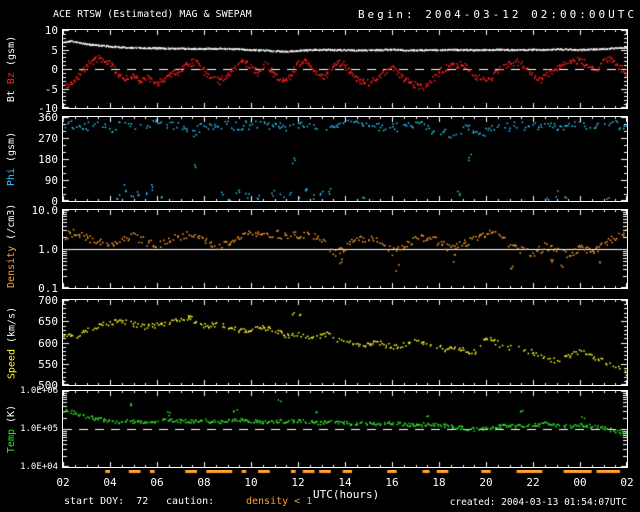 This screenshot has width=640, height=512. Describe the element at coordinates (497, 14) in the screenshot. I see `begin-timestamp: Begin: 2004-03-12 02:00:00UTC` at that location.